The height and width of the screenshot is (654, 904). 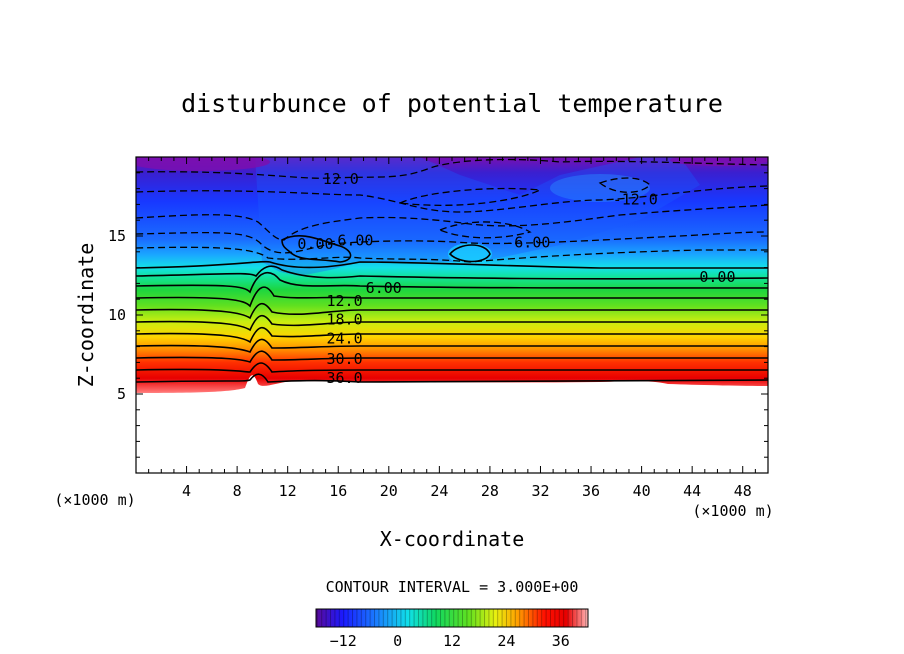 What do you see at coordinates (506, 641) in the screenshot?
I see `colorbar-tick-label: 24` at bounding box center [506, 641].